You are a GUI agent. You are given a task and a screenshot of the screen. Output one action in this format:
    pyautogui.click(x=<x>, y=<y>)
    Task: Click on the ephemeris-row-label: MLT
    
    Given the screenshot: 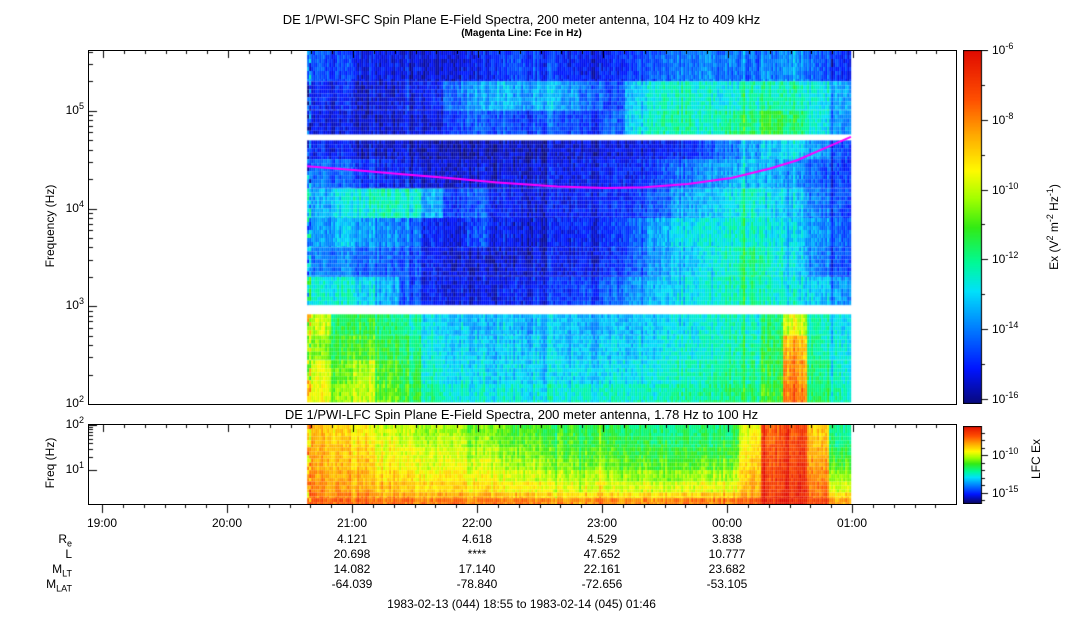 What is the action you would take?
    pyautogui.click(x=62, y=570)
    